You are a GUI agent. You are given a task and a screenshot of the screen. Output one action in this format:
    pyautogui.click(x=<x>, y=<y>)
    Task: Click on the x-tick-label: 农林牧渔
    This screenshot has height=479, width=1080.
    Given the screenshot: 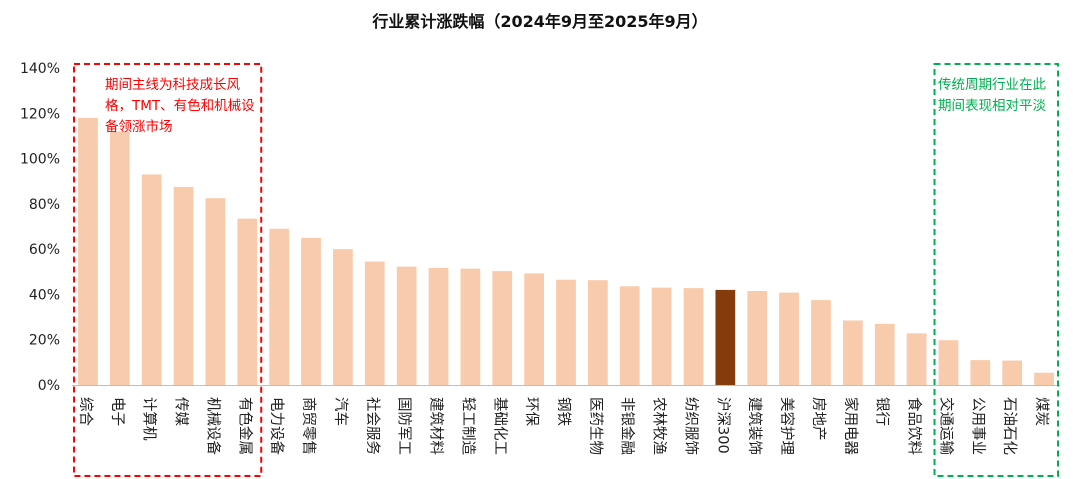 What is the action you would take?
    pyautogui.click(x=659, y=426)
    